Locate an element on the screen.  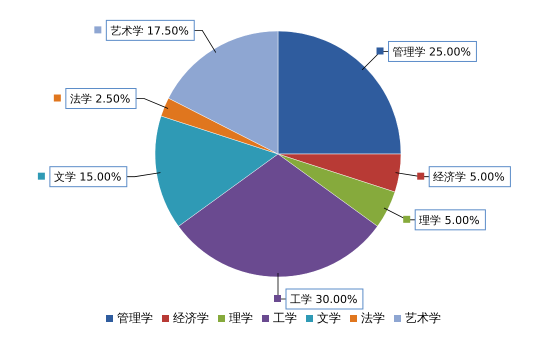
legend-label: 艺术学 is located at coordinates (423, 318).